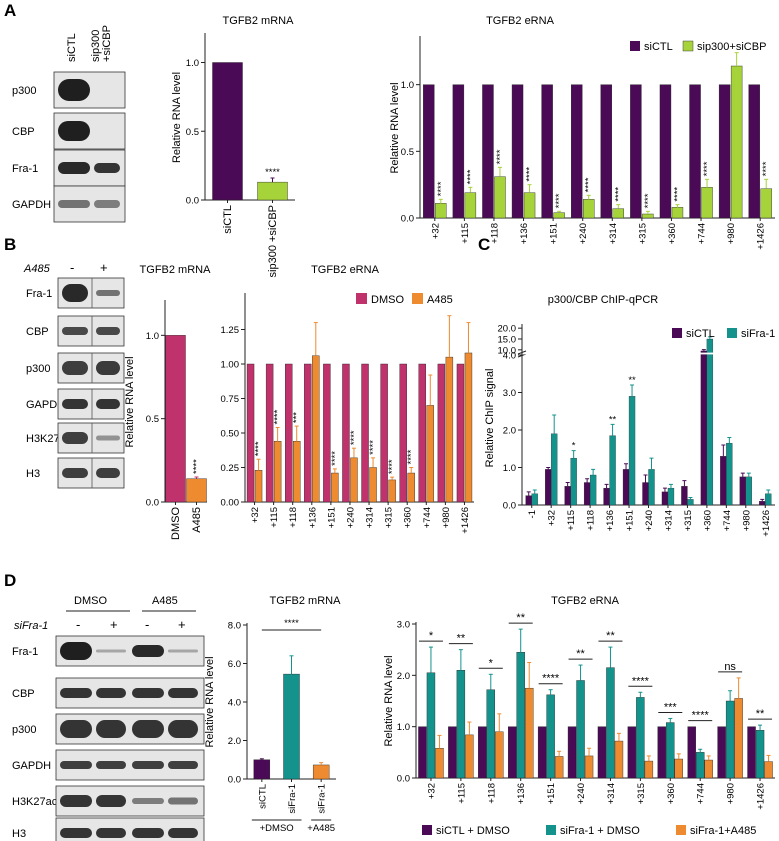 The width and height of the screenshot is (779, 841). I want to click on d-erna-xtick-label-1: +115, so click(461, 793).